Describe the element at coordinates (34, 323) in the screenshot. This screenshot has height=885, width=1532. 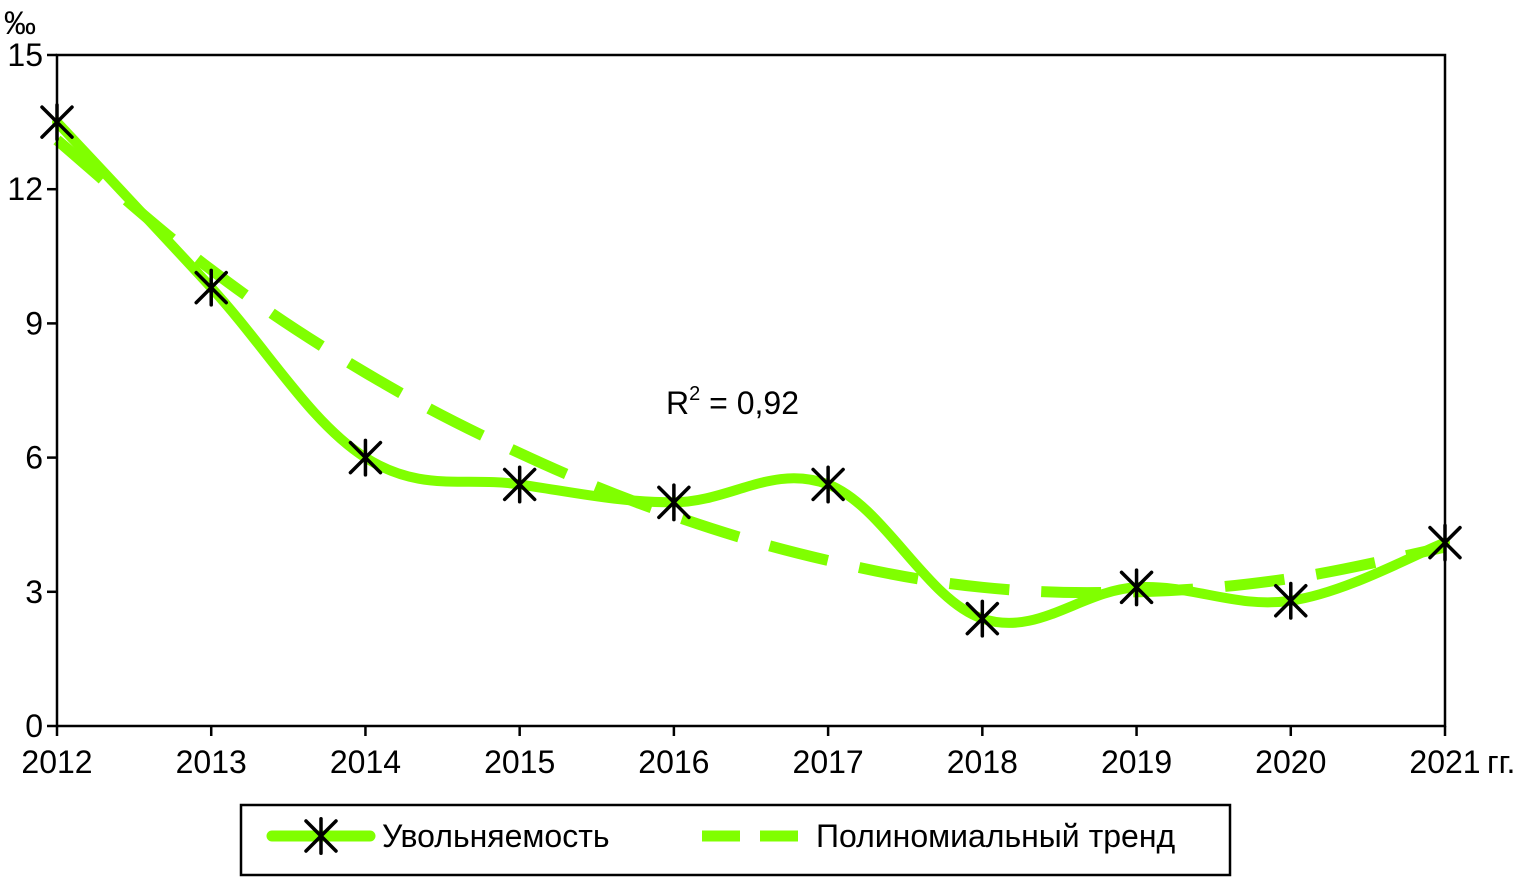
I see `y-tick-label: 9` at that location.